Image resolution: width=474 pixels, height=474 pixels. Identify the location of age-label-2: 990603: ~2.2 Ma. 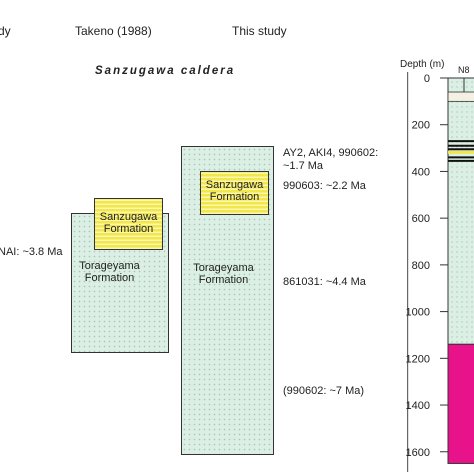
(324, 186).